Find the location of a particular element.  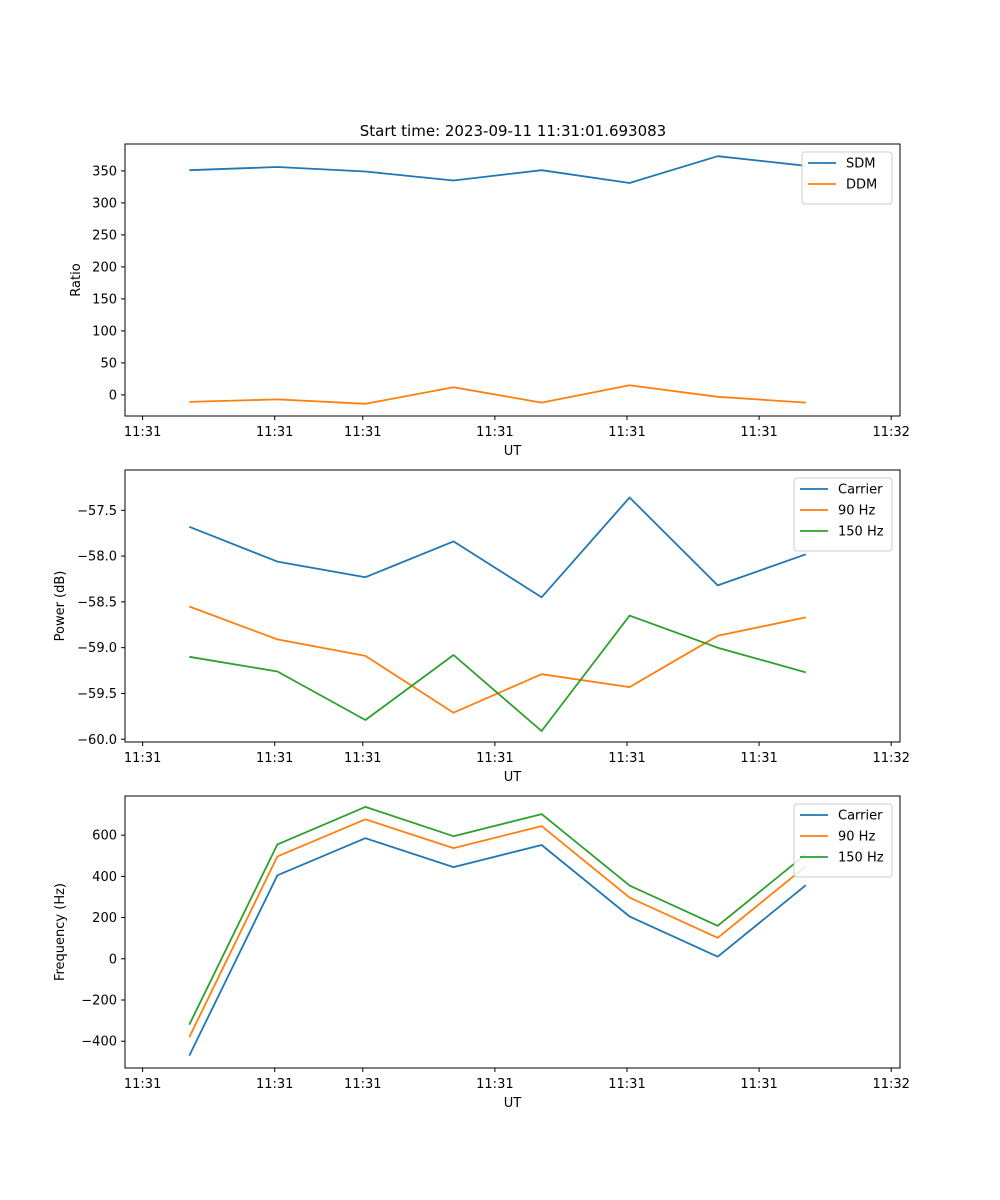

series-line-sdm is located at coordinates (497, 169).